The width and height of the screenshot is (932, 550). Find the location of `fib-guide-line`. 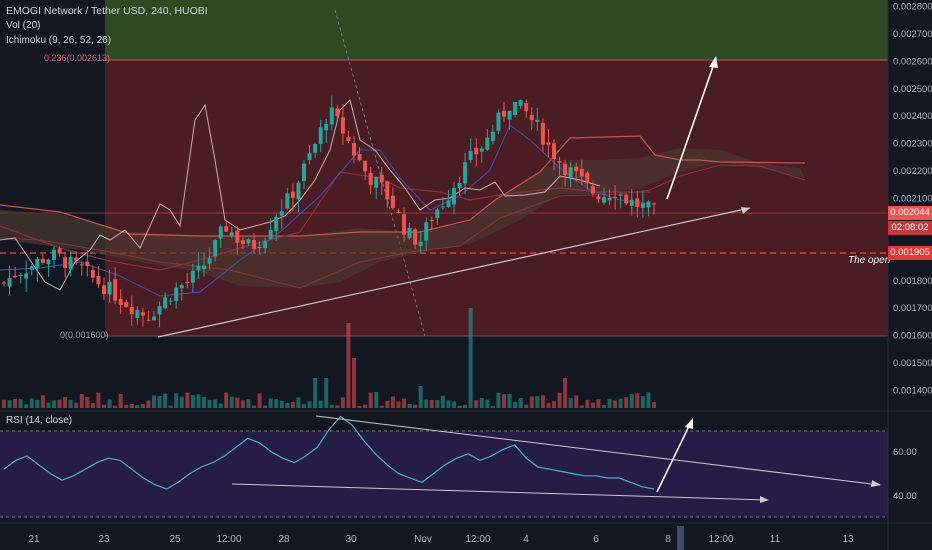

fib-guide-line is located at coordinates (380, 173).